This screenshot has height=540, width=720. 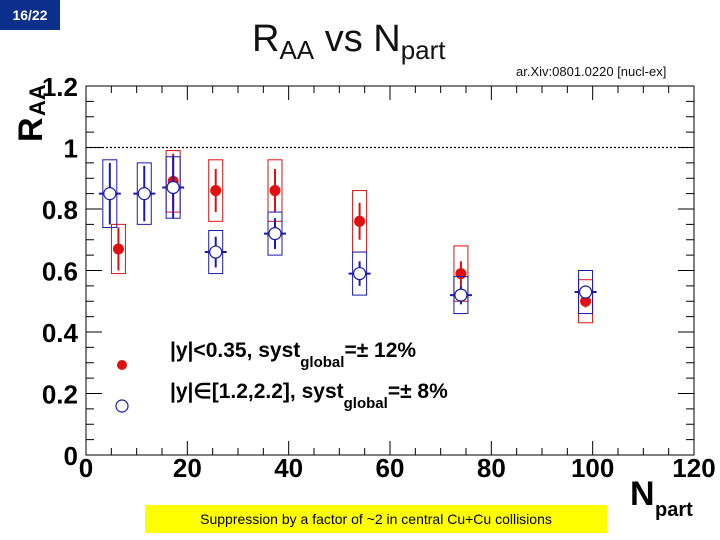 I want to click on title-sub-aa: AA, so click(x=297, y=50).